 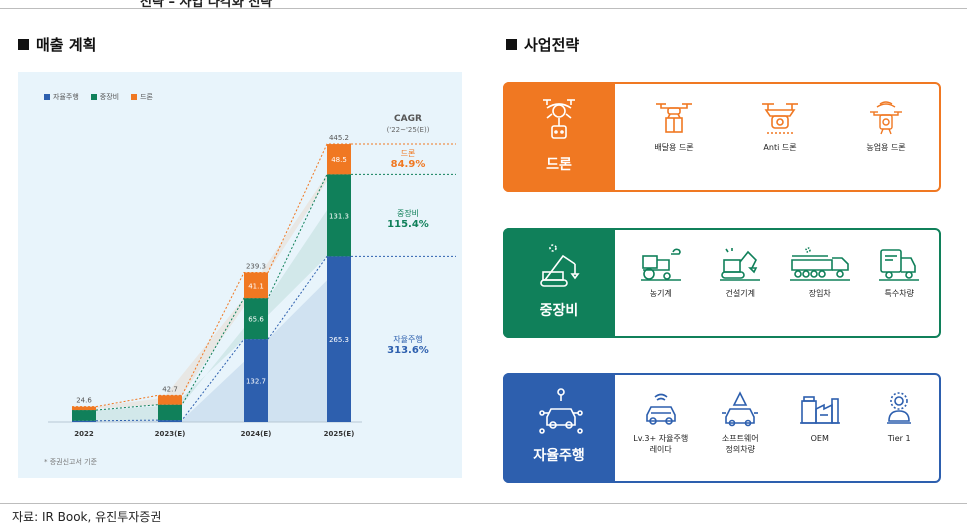 I want to click on bar-value-label: 48.5, so click(x=339, y=160).